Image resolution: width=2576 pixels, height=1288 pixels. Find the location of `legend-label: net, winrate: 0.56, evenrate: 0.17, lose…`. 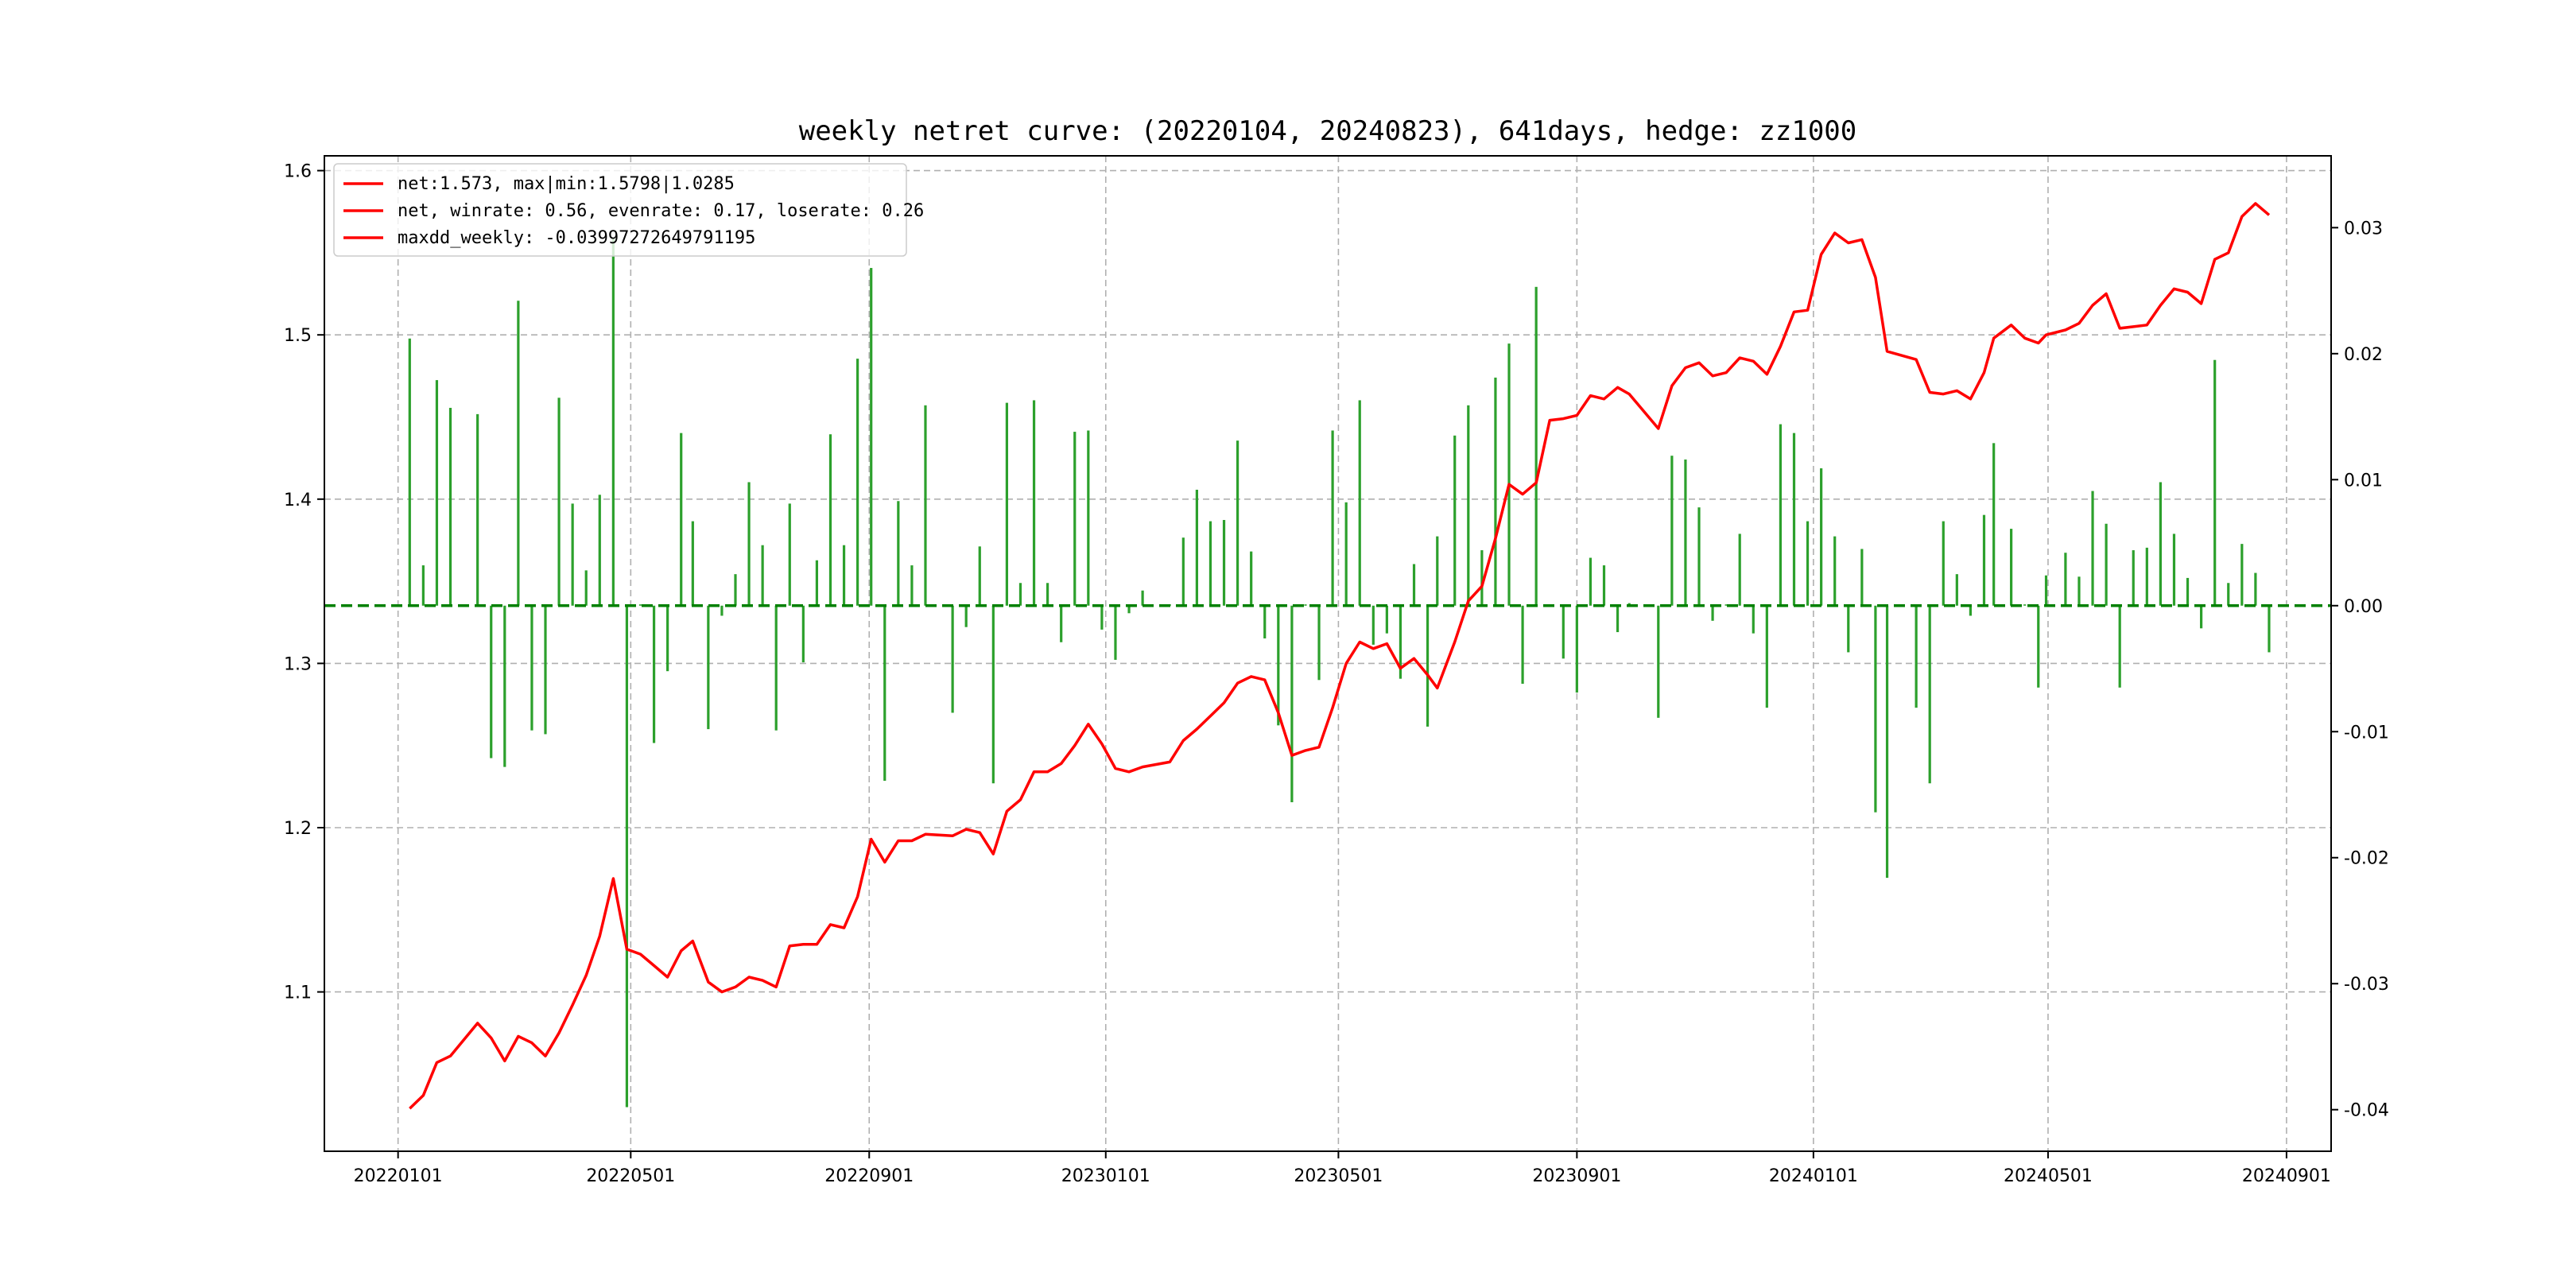

legend-label: net, winrate: 0.56, evenrate: 0.17, lose… is located at coordinates (661, 211).